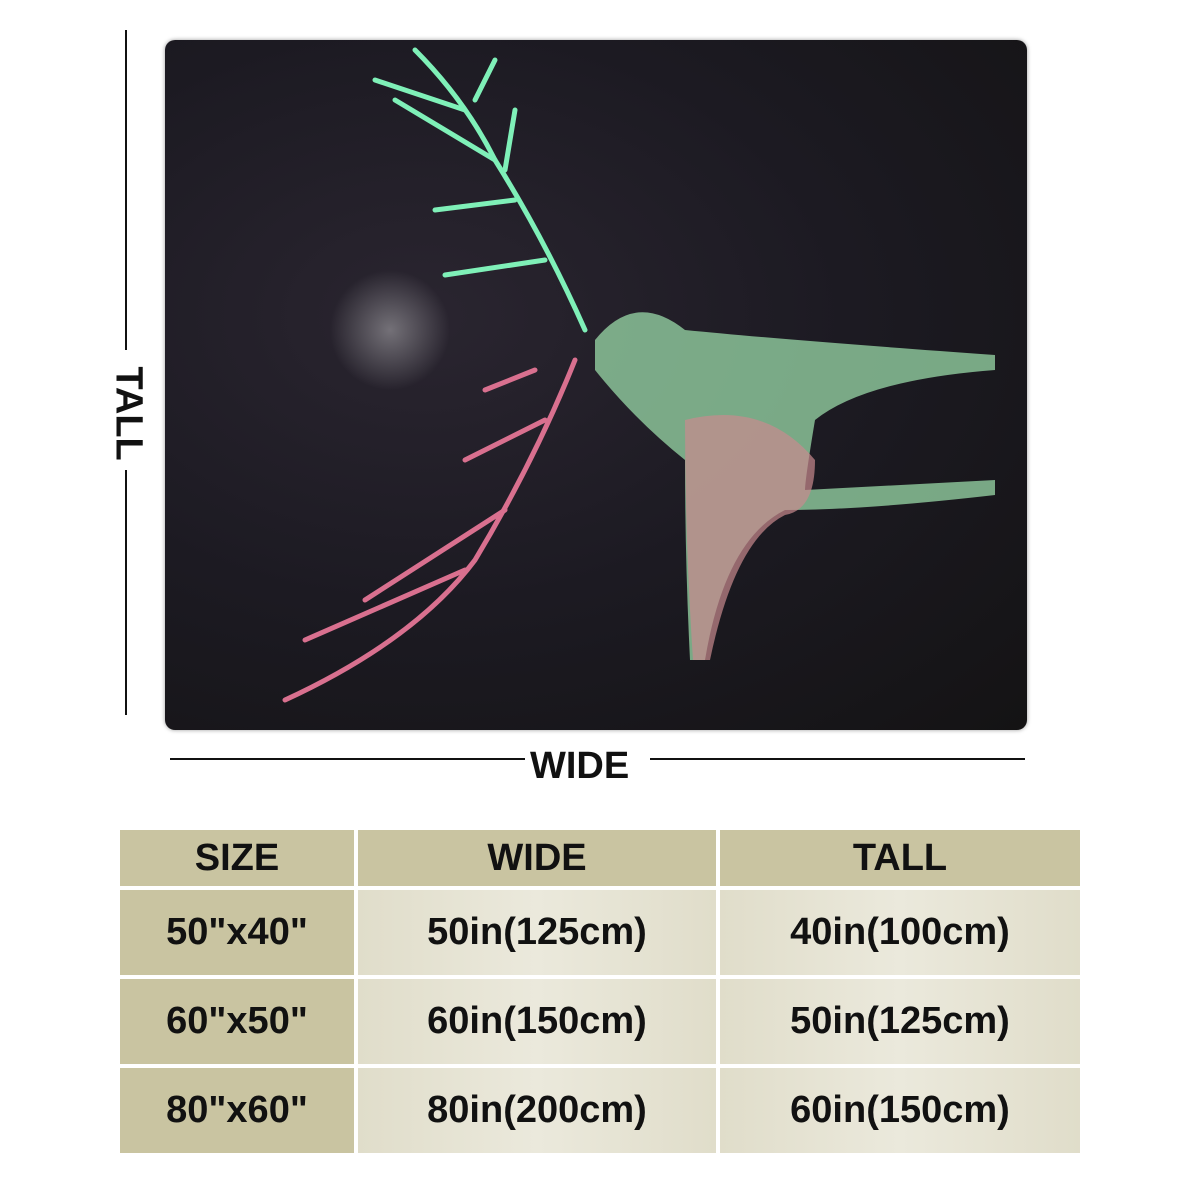 The width and height of the screenshot is (1200, 1200). I want to click on header-size: SIZE, so click(237, 858).